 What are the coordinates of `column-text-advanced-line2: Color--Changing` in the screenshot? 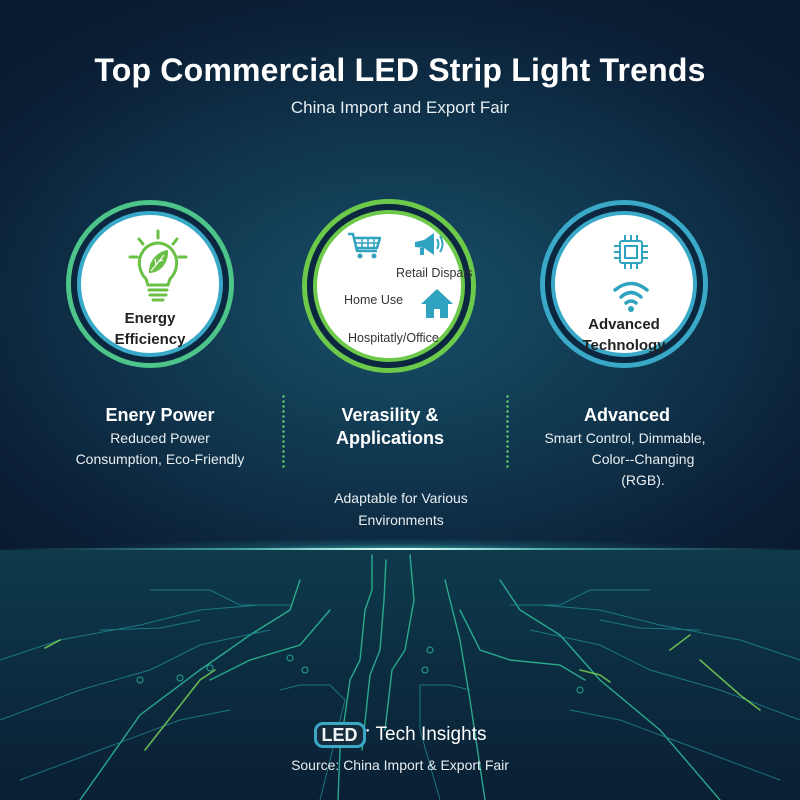 It's located at (643, 459).